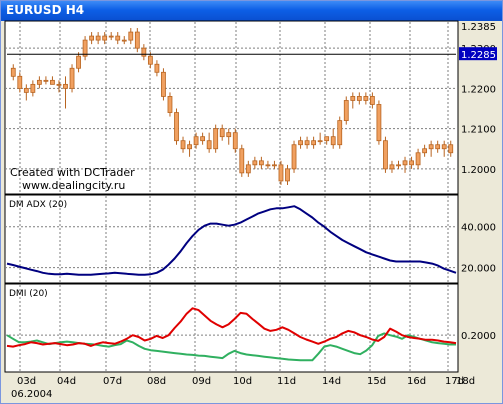 This screenshot has height=404, width=503. What do you see at coordinates (26, 381) in the screenshot?
I see `x-tick-label: 03d` at bounding box center [26, 381].